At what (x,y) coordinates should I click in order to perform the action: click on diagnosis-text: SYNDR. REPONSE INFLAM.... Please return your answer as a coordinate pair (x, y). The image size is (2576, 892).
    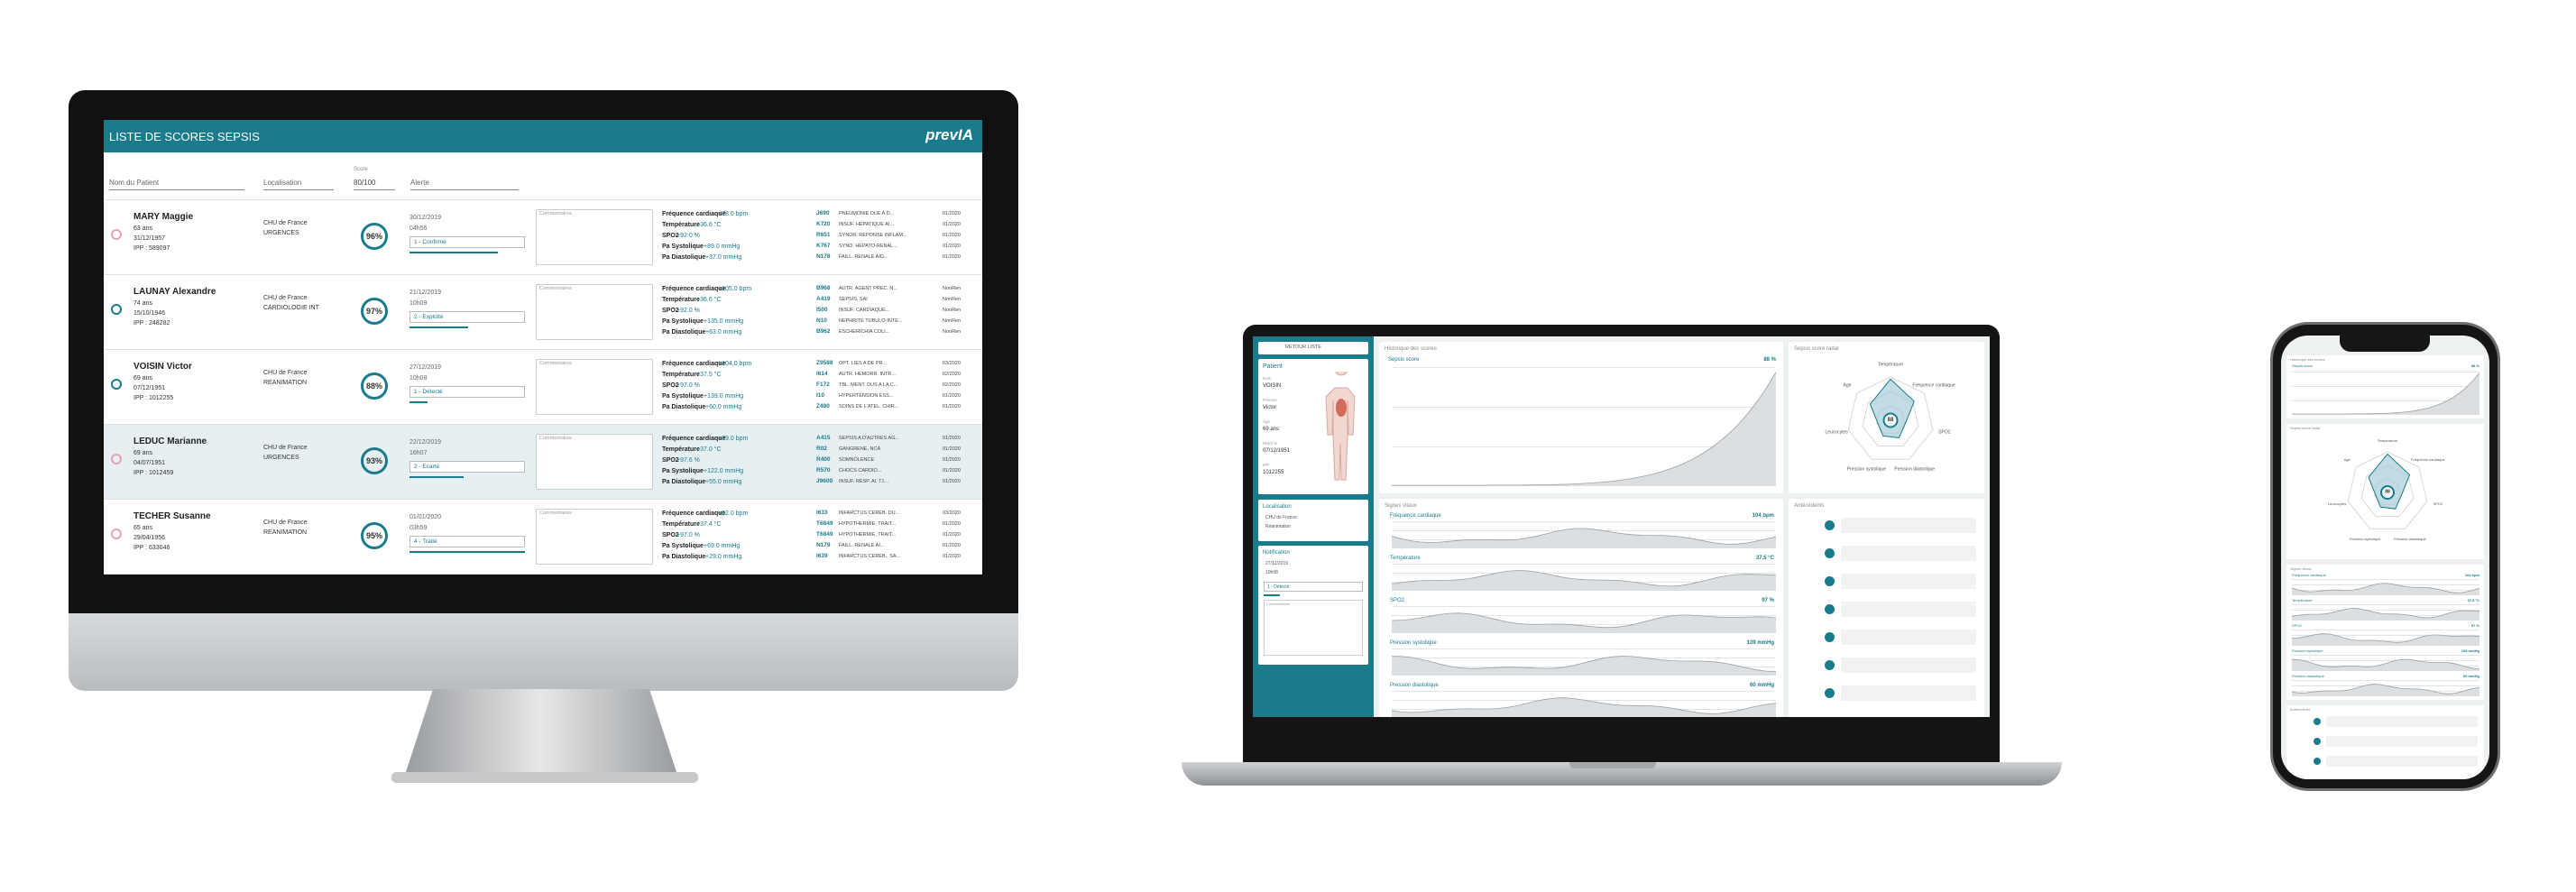
    Looking at the image, I should click on (873, 235).